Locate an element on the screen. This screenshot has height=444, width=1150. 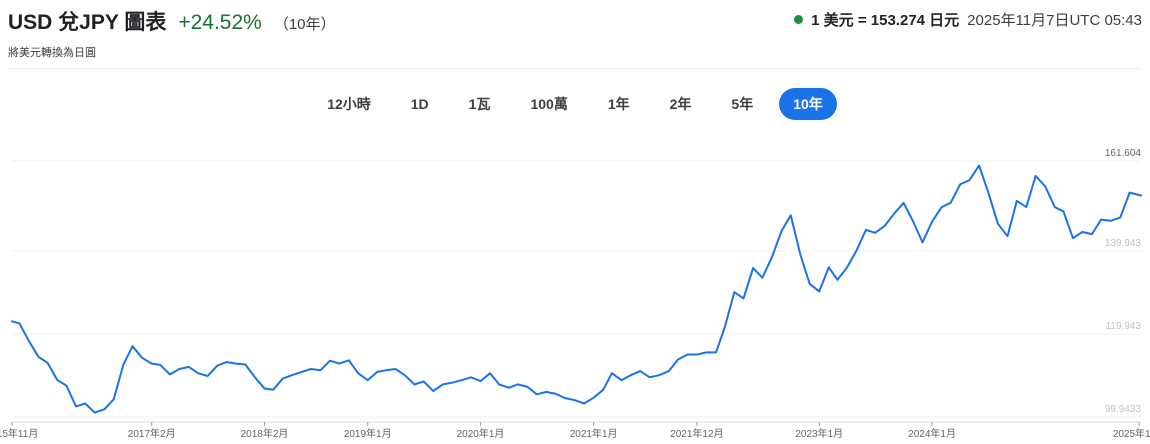
tab-1w: 1瓦 is located at coordinates (479, 104).